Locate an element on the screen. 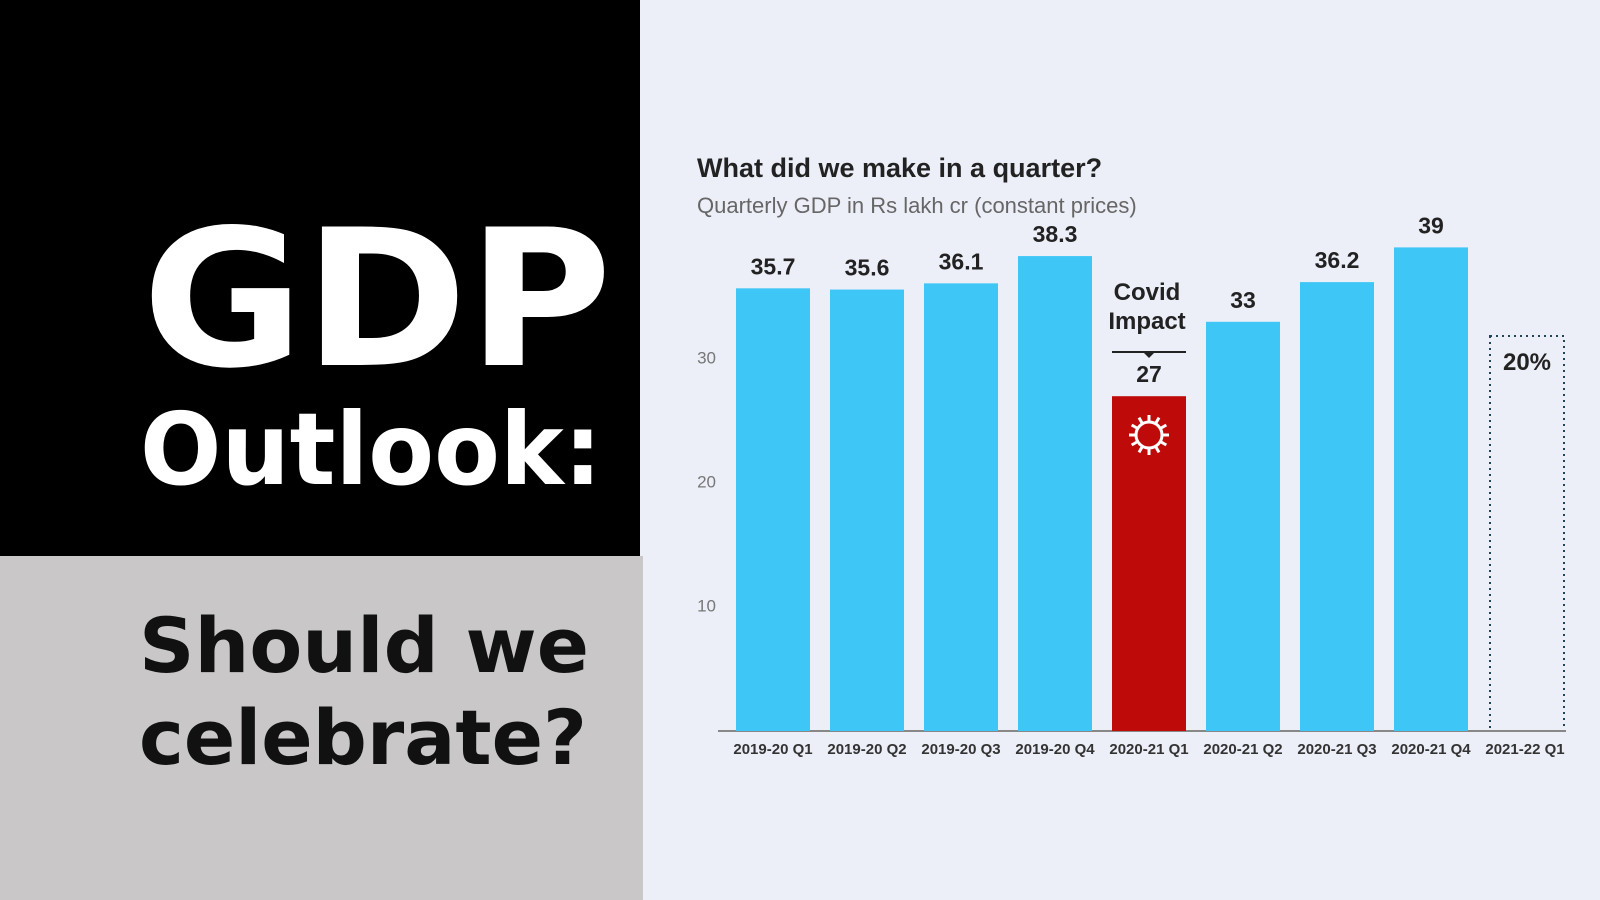  value-label: 39 is located at coordinates (1431, 225).